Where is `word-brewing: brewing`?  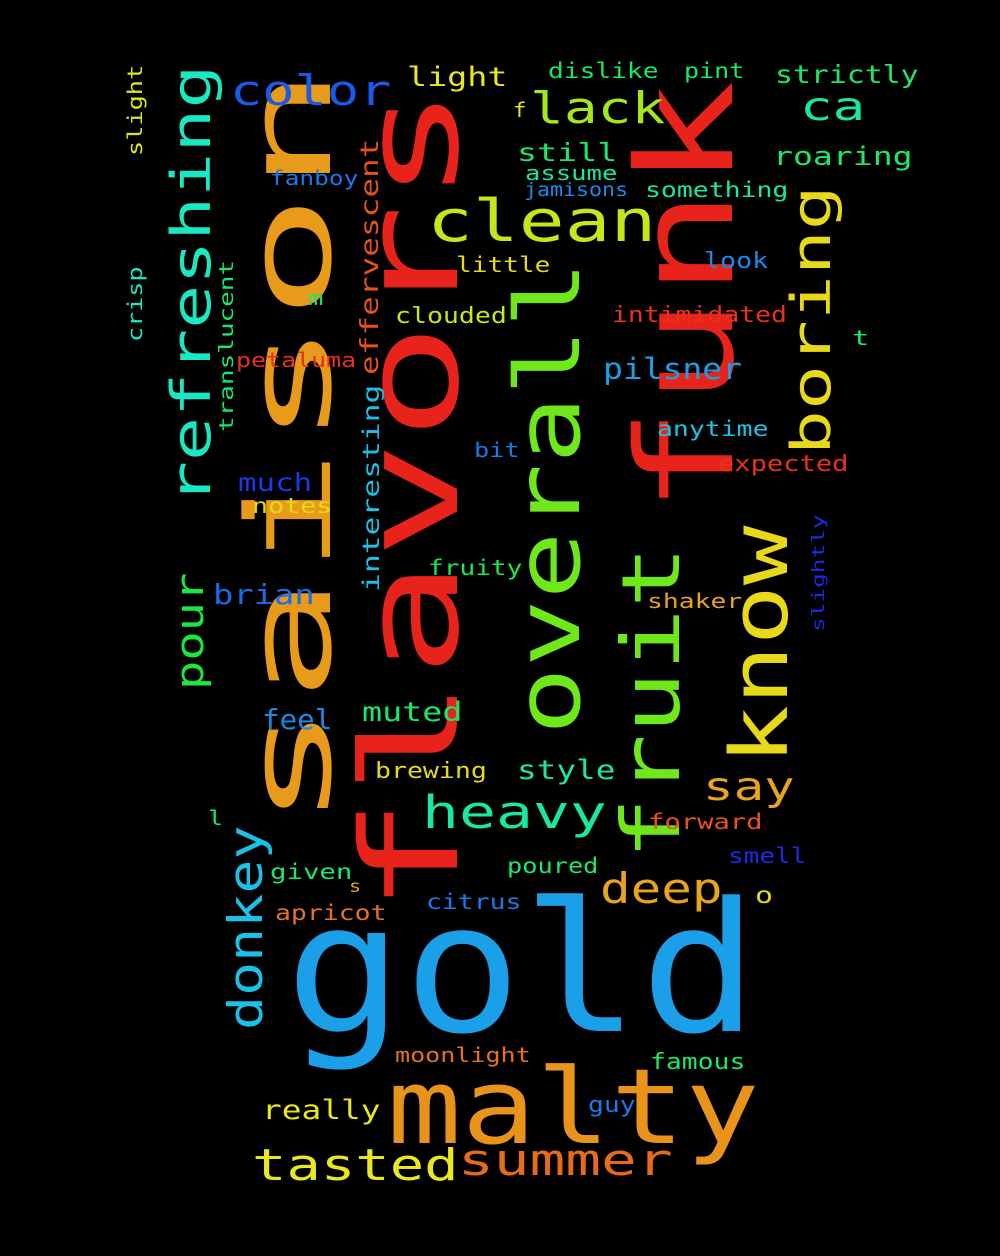
word-brewing: brewing is located at coordinates (431, 771).